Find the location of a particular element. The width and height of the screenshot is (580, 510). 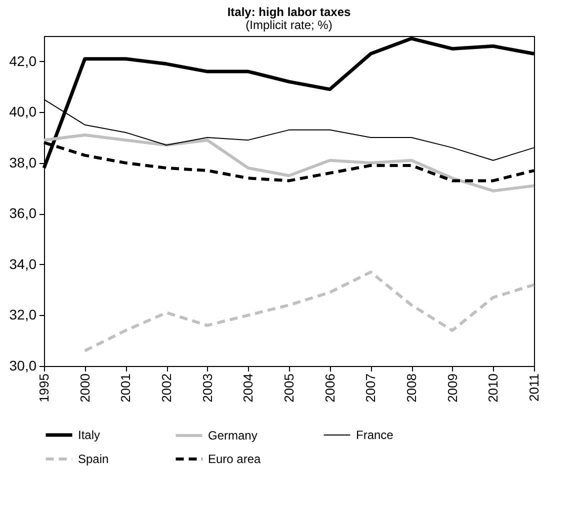

x-tick-label: 2002 is located at coordinates (166, 388).